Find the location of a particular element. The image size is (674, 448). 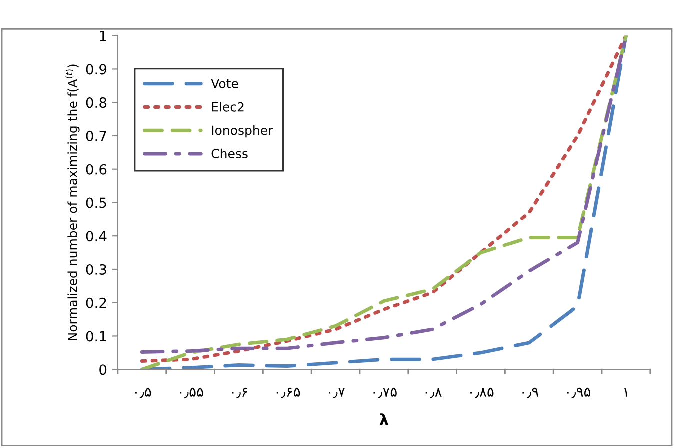

y-tick-label: 0.5 is located at coordinates (96, 203).